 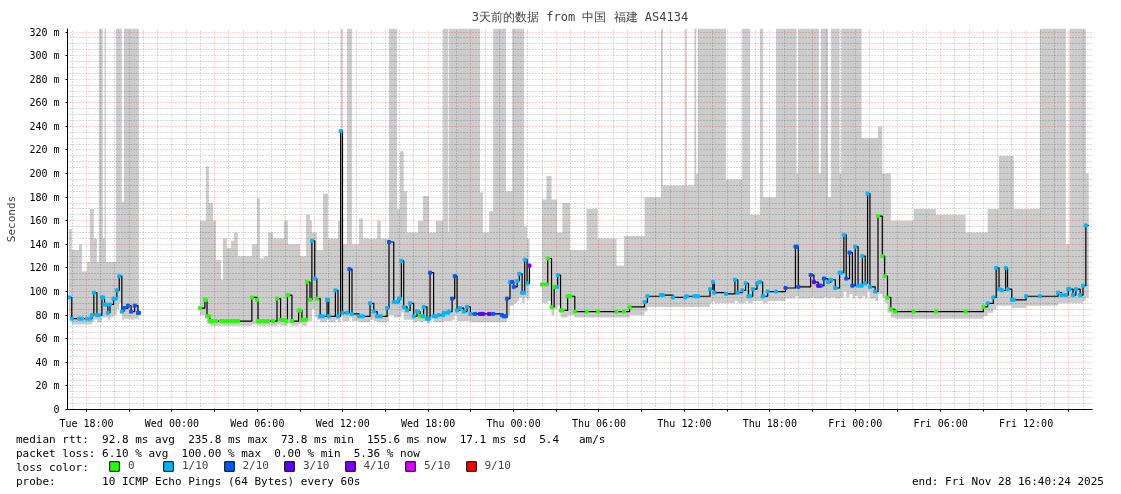 What do you see at coordinates (47, 339) in the screenshot?
I see `y-tick-label: 60 m` at bounding box center [47, 339].